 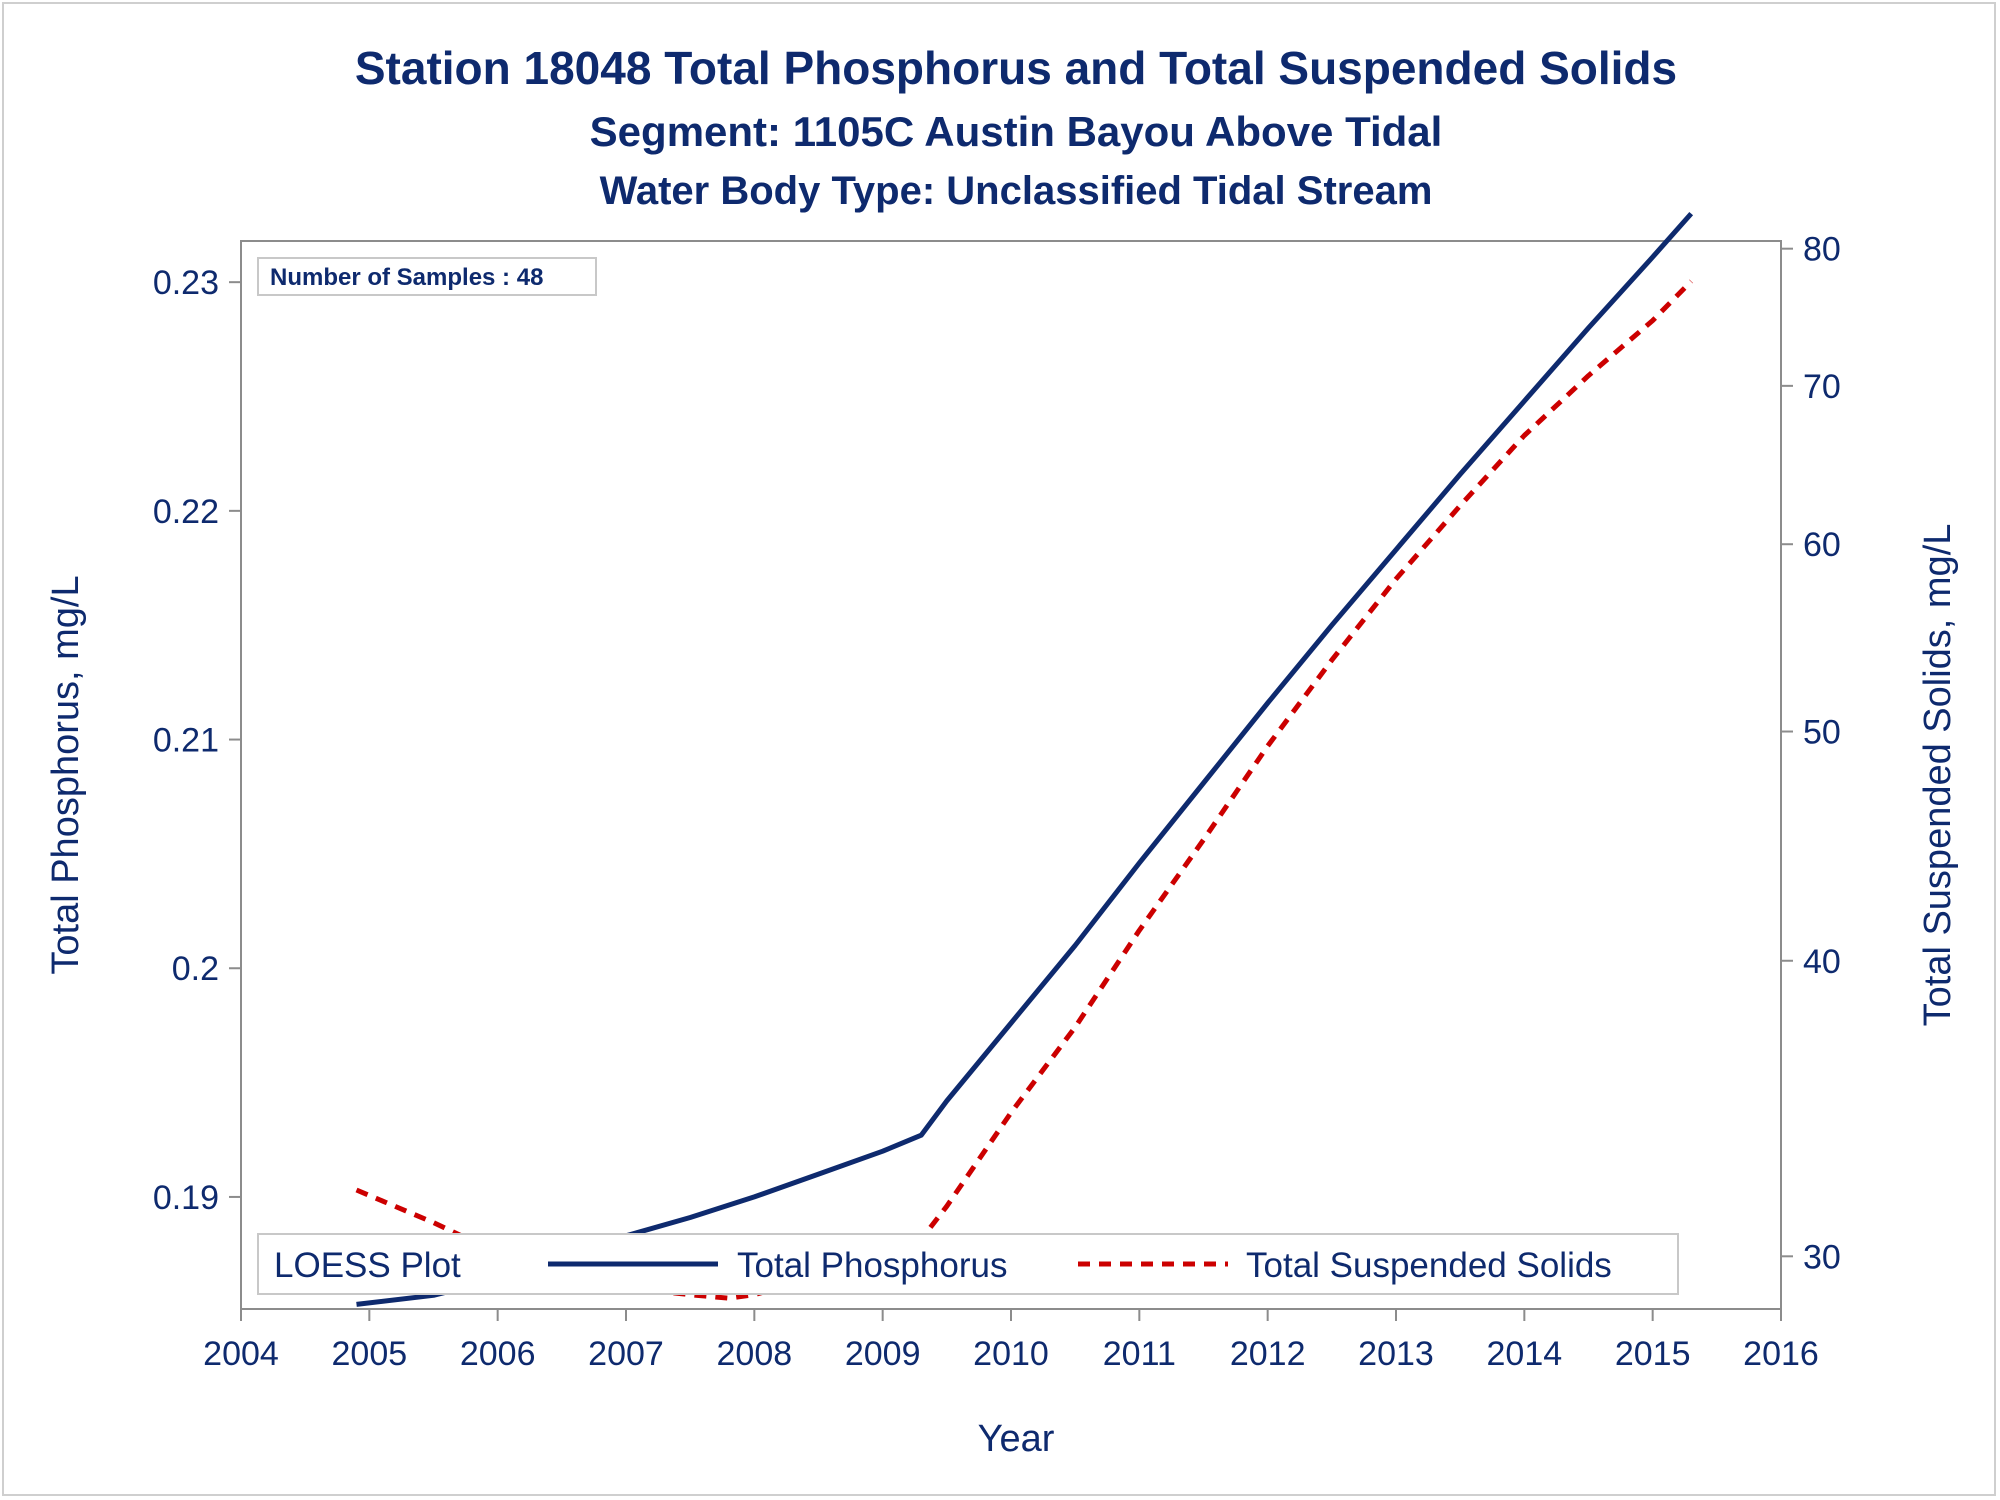 What do you see at coordinates (1525, 1354) in the screenshot?
I see `x-tick-label: 2014` at bounding box center [1525, 1354].